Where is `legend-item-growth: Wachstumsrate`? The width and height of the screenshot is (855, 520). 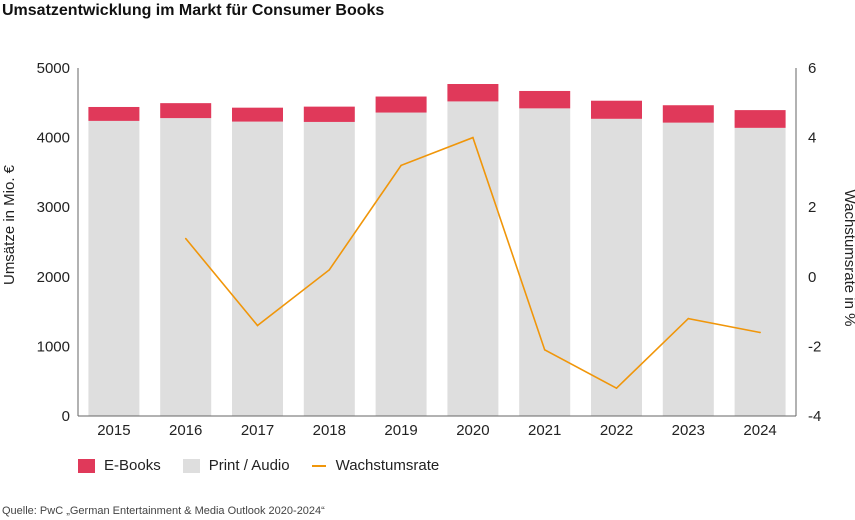
legend-item-growth: Wachstumsrate is located at coordinates (375, 465).